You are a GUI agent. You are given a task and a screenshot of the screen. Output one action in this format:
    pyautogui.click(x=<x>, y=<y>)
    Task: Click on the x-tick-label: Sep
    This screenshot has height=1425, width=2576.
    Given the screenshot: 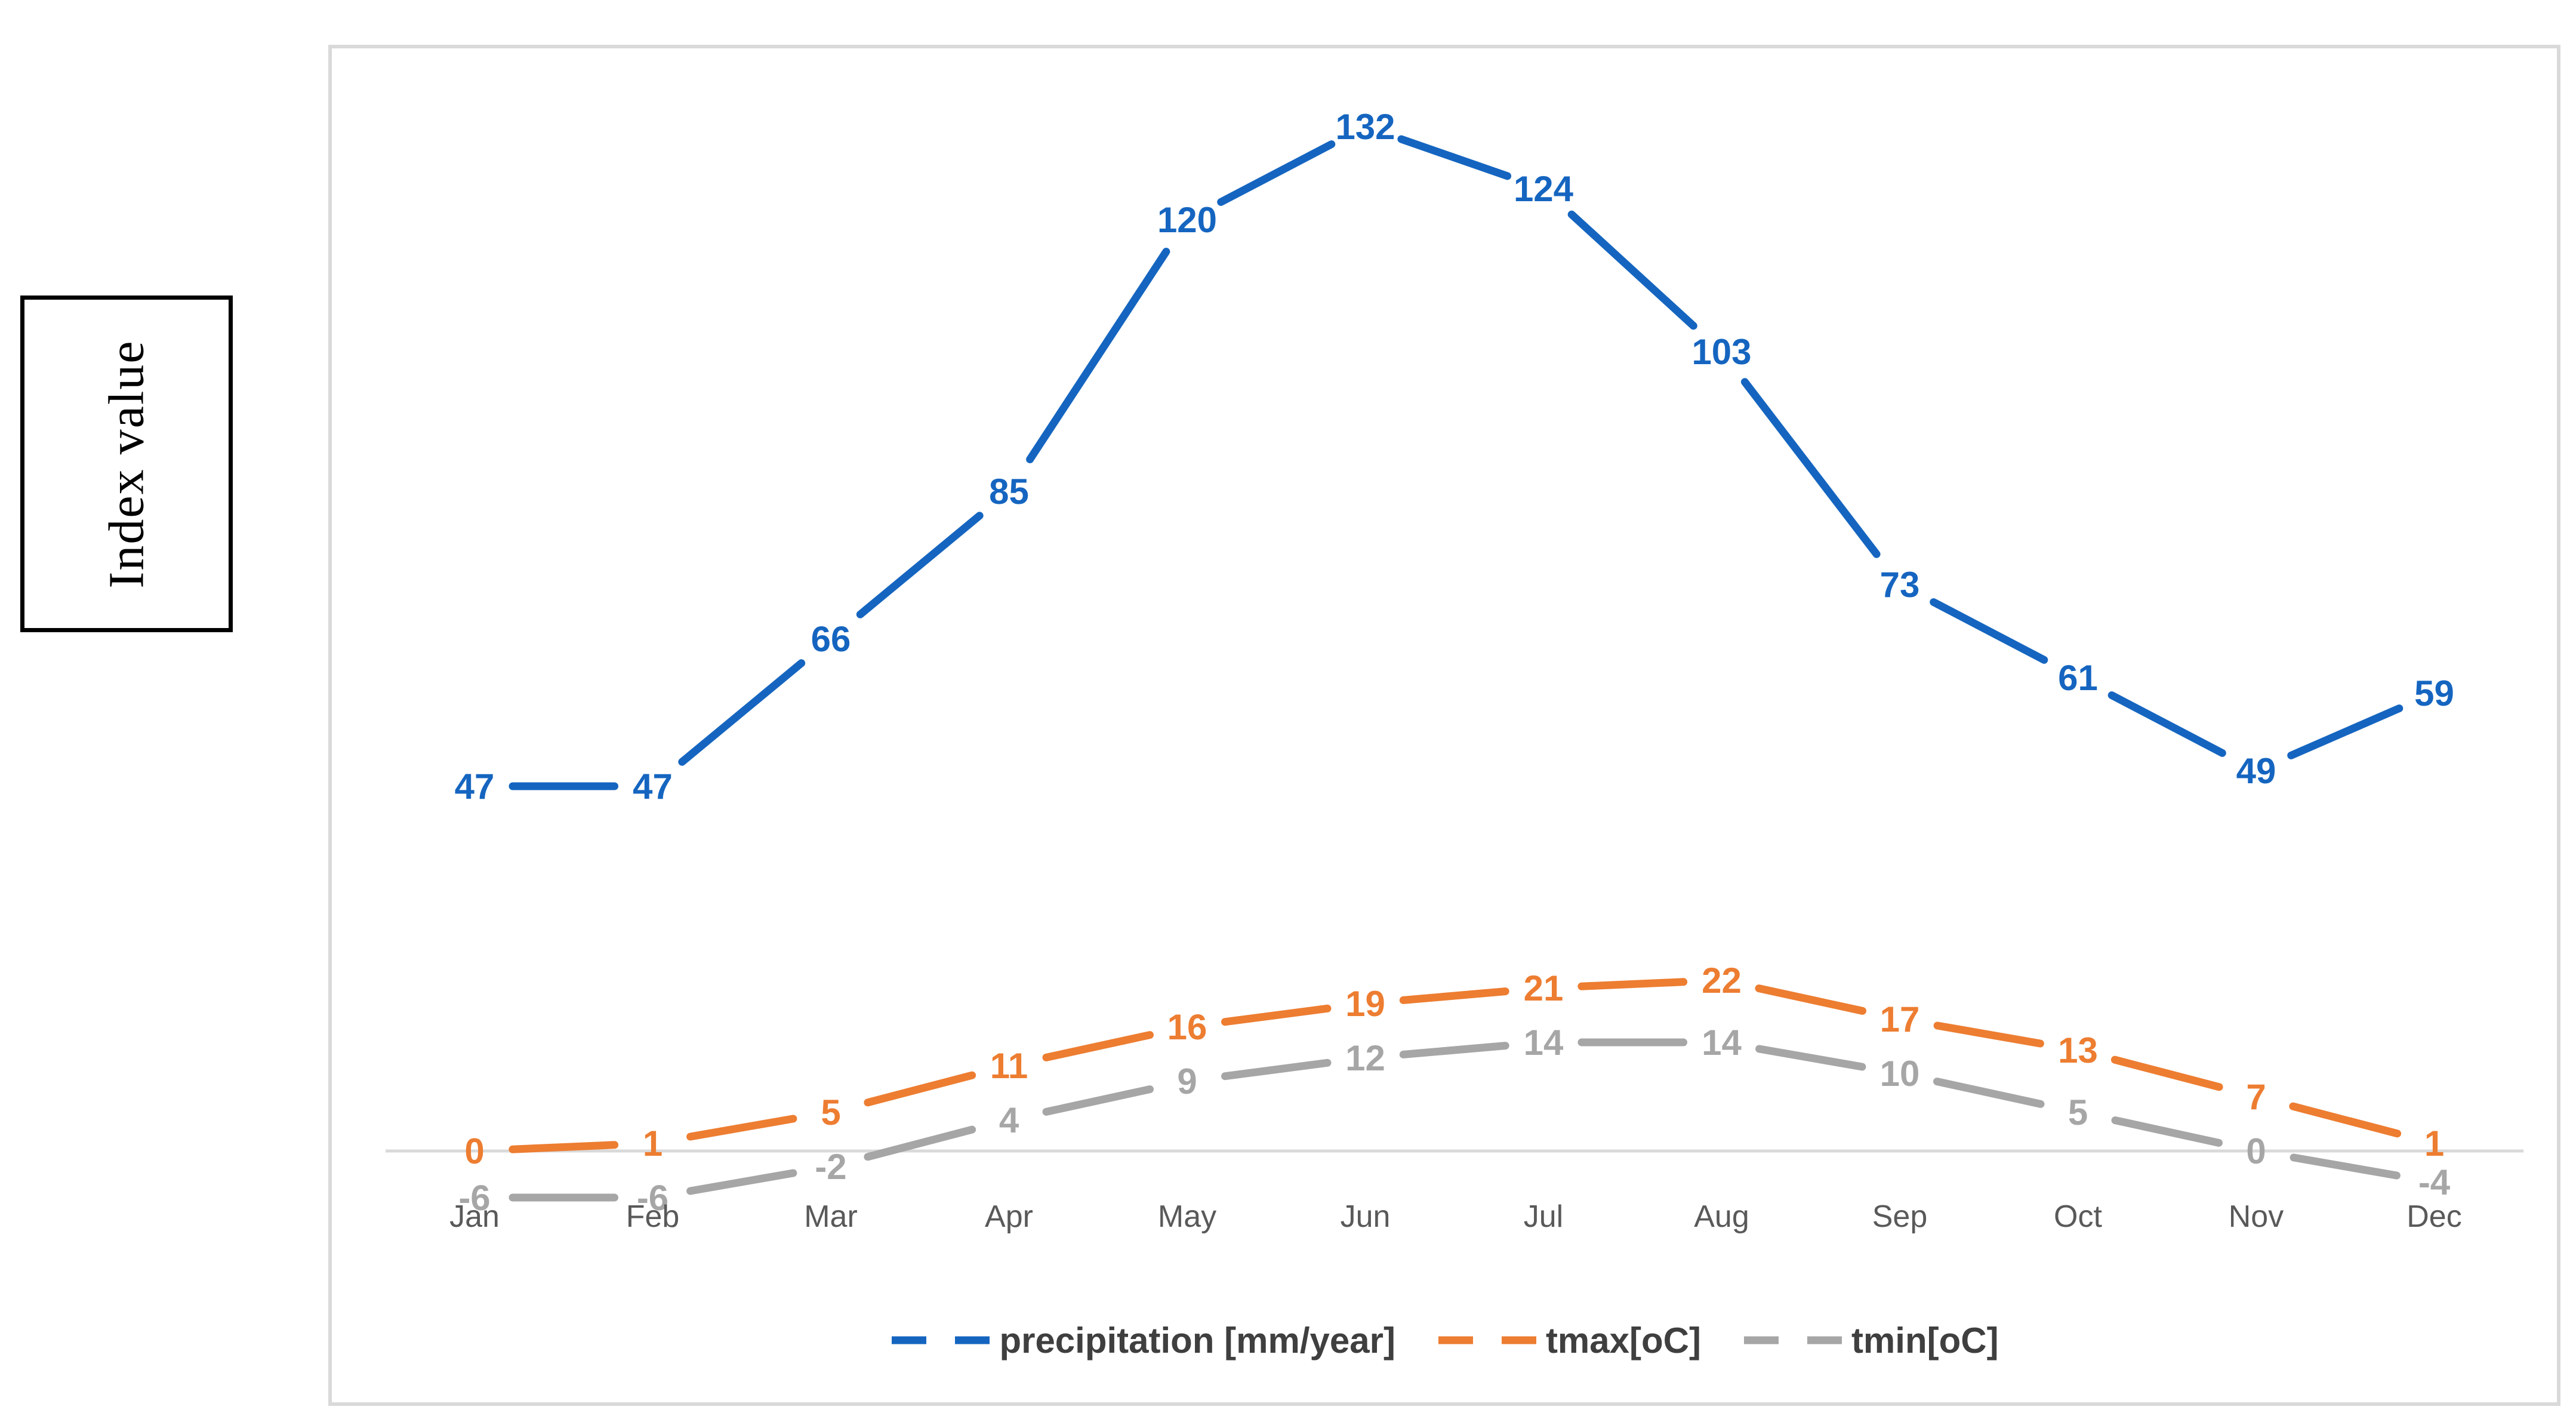 What is the action you would take?
    pyautogui.click(x=1900, y=1216)
    